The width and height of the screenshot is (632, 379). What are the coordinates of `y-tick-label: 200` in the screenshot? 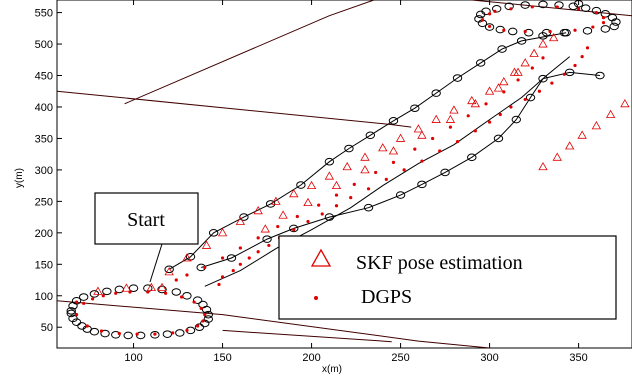 It's located at (44, 234).